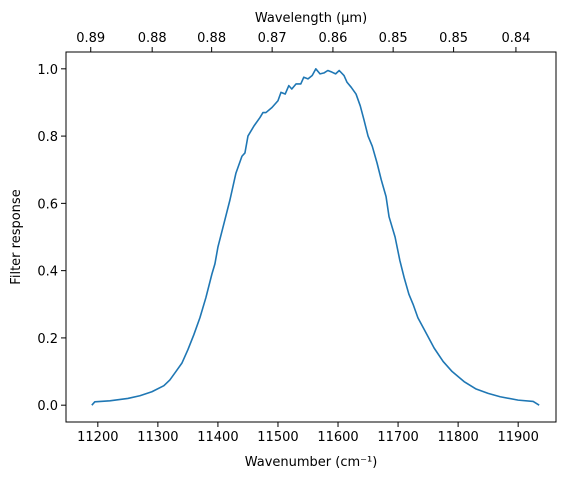 The width and height of the screenshot is (570, 480). I want to click on x-tick-label: 11200, so click(97, 437).